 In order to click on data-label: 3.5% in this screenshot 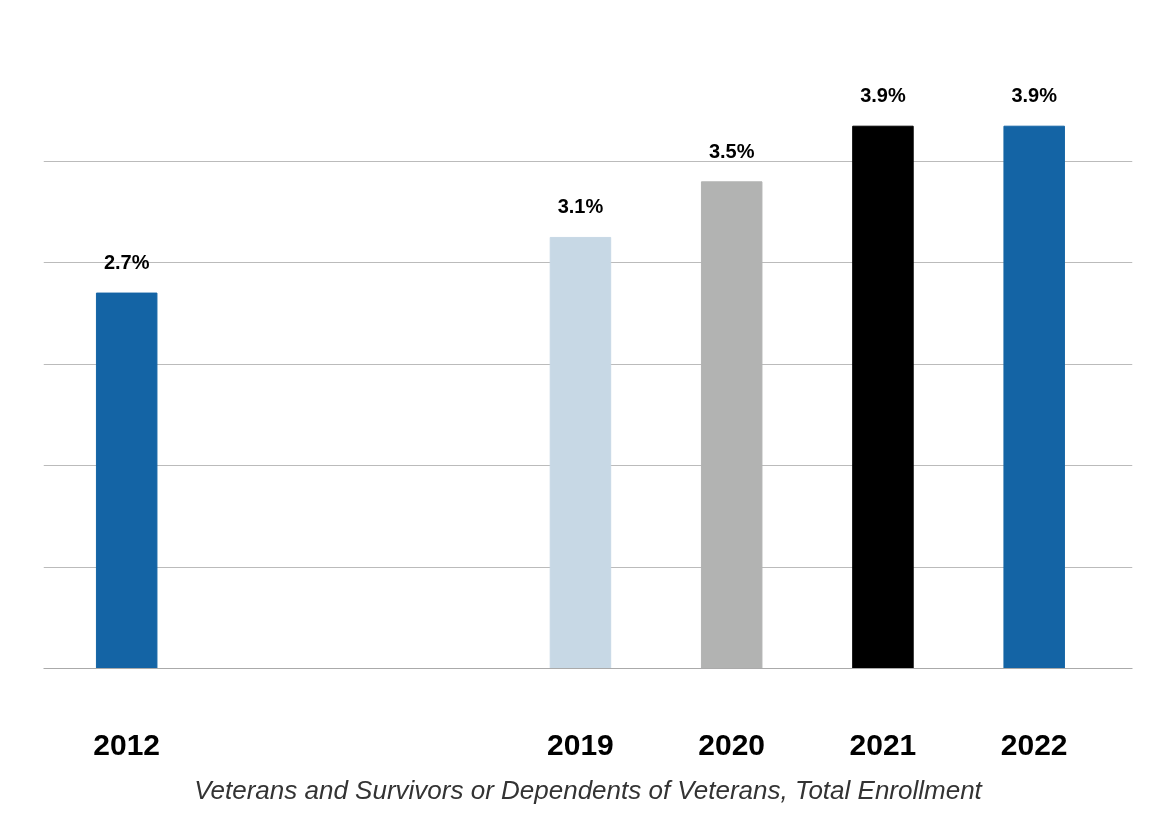, I will do `click(731, 150)`.